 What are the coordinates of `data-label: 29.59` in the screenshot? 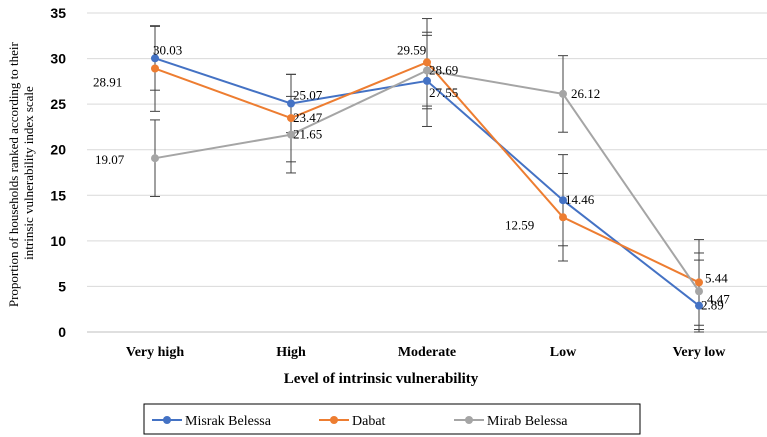 It's located at (411, 49).